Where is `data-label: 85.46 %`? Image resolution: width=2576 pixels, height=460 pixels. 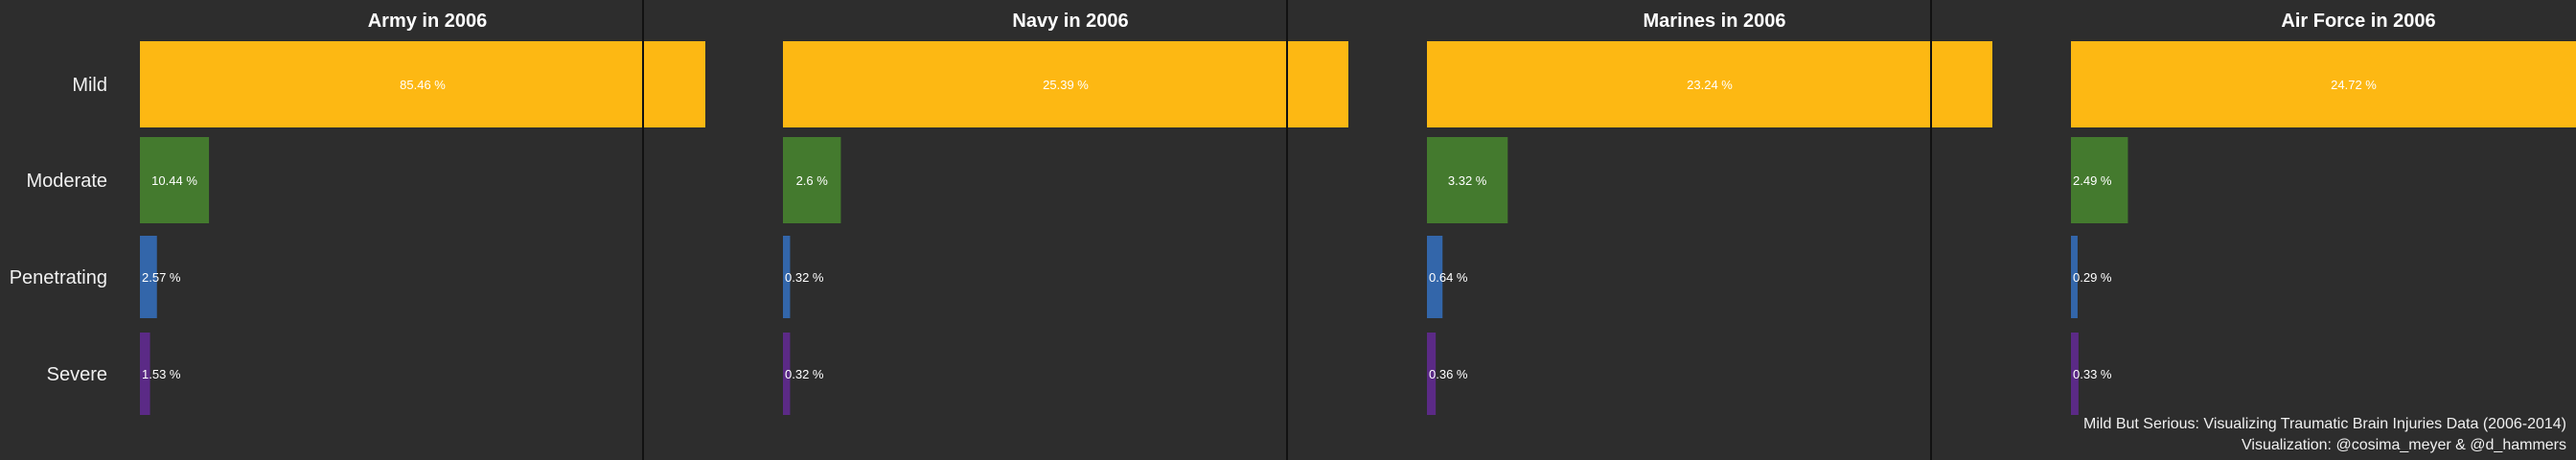
data-label: 85.46 % is located at coordinates (423, 85).